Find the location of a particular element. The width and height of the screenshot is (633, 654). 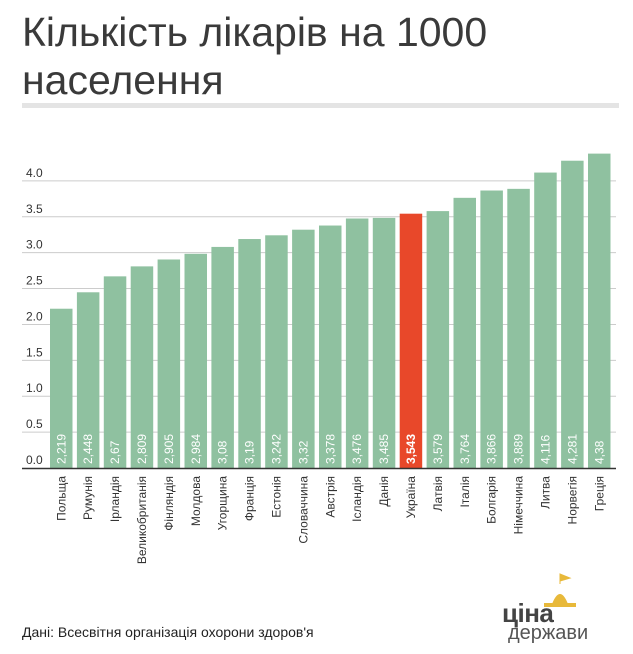

category-label: Данія is located at coordinates (384, 491).